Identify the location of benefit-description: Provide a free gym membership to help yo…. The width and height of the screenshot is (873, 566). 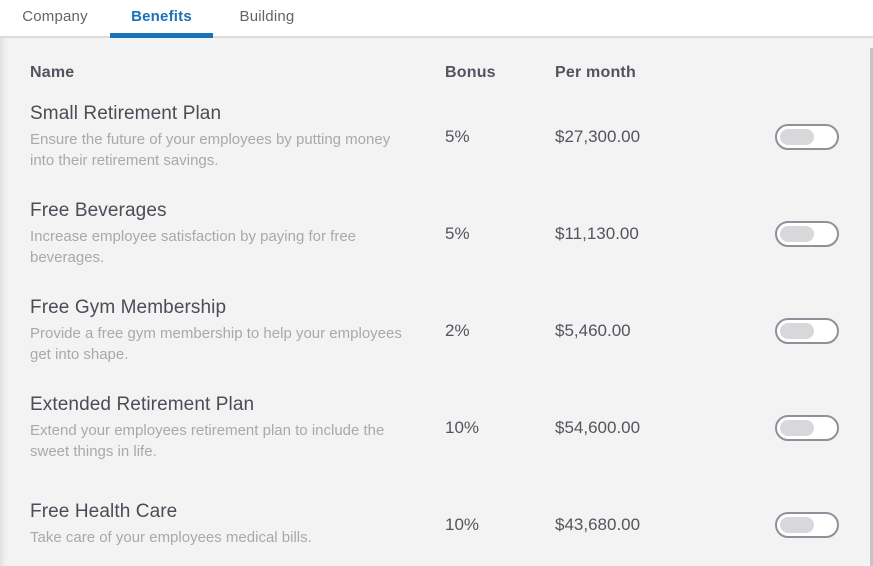
(216, 343).